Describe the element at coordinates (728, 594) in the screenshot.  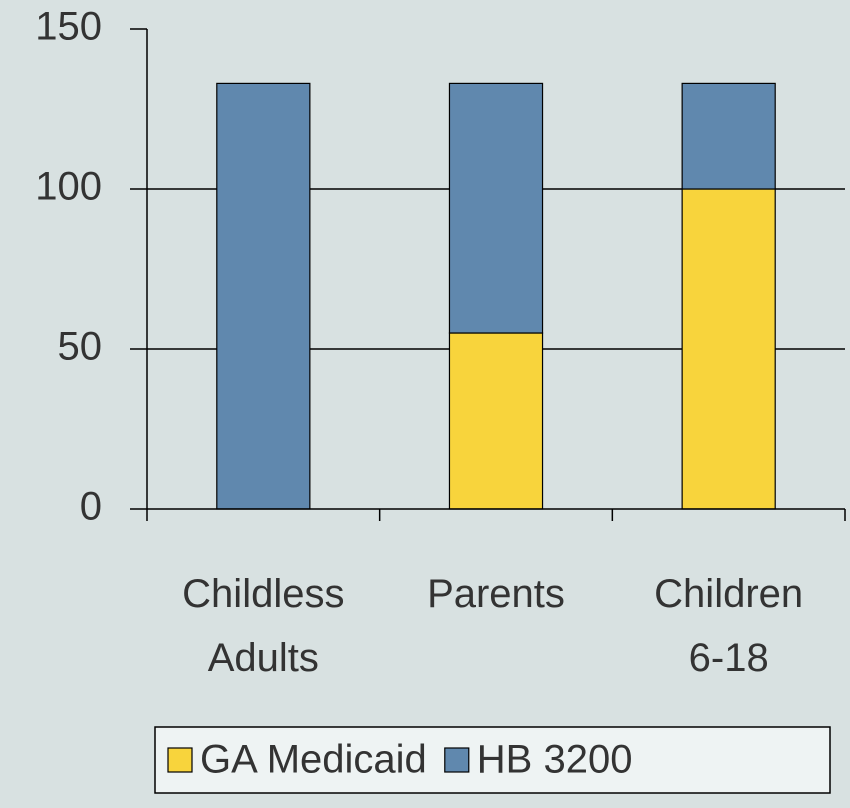
I see `x-tick-label-line: Children` at that location.